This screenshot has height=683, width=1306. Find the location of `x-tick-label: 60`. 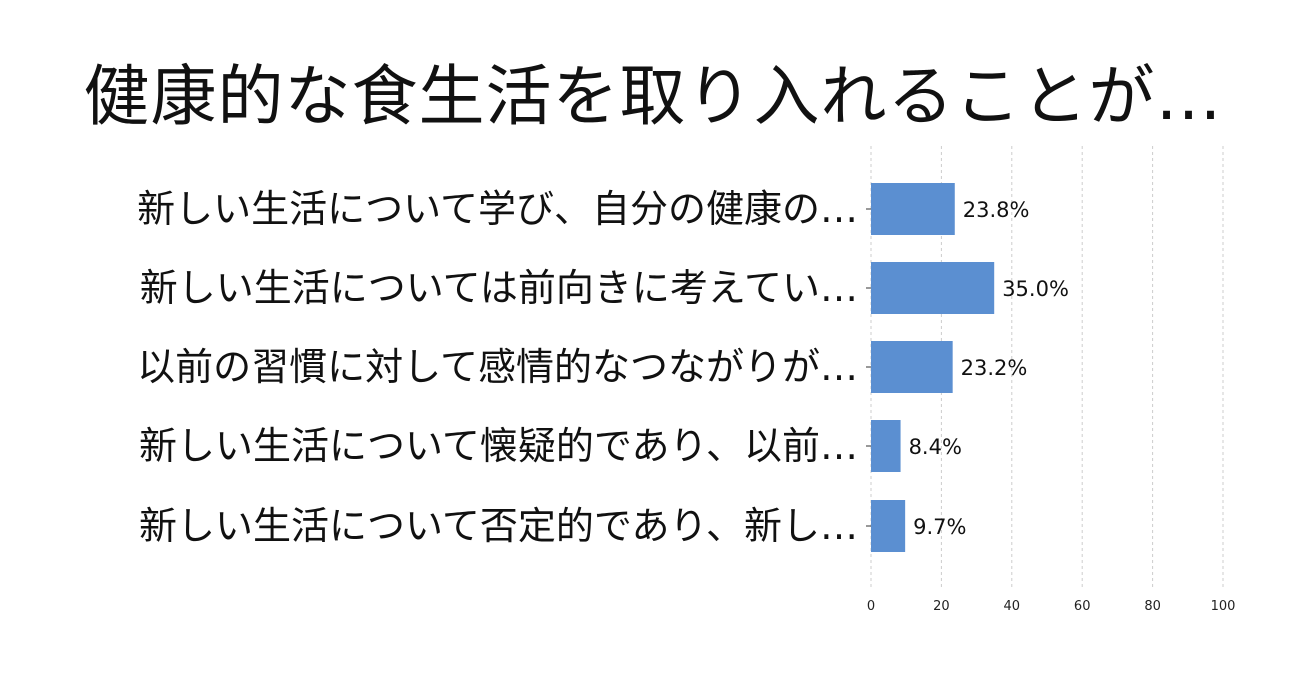

x-tick-label: 60 is located at coordinates (1082, 606).